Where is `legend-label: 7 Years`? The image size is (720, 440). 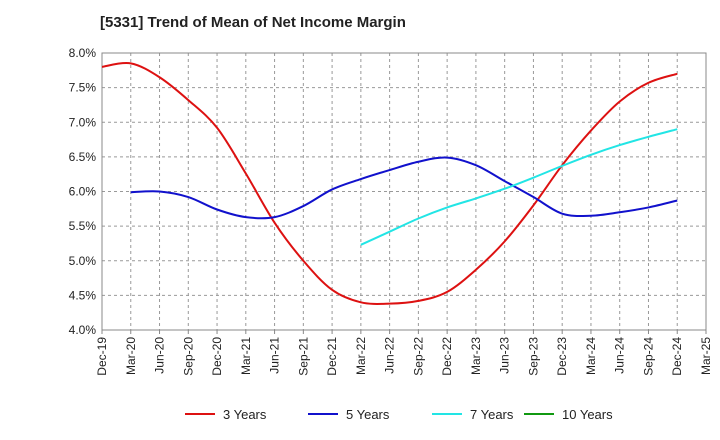 legend-label: 7 Years is located at coordinates (492, 414).